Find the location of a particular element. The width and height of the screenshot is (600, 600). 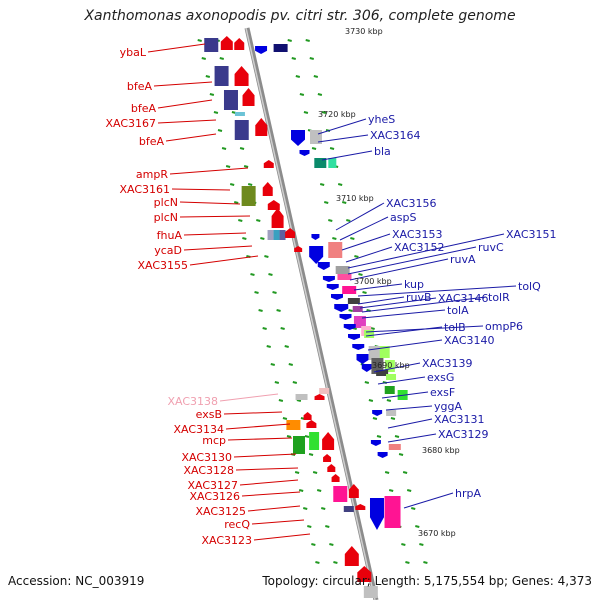

gene-label-right: bla is located at coordinates (382, 151).